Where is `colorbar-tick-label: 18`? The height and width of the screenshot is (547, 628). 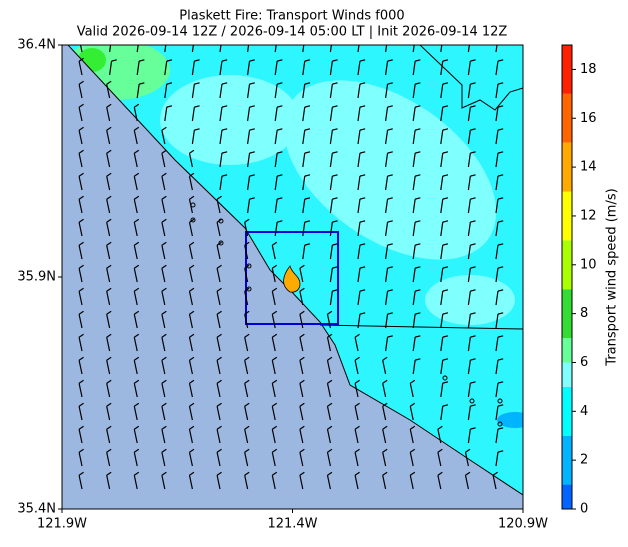 colorbar-tick-label: 18 is located at coordinates (588, 69).